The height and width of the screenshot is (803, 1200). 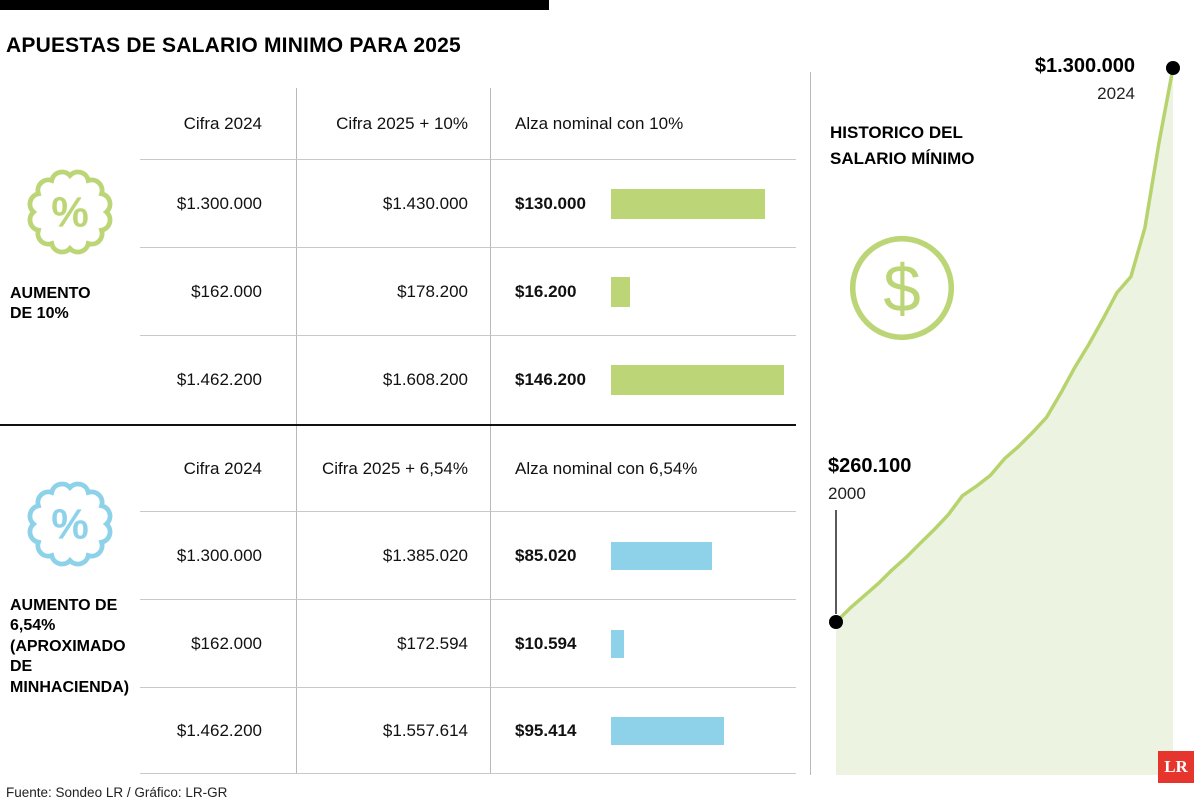 What do you see at coordinates (50, 304) in the screenshot?
I see `aumento-10-label: AUMENTO DE 10%` at bounding box center [50, 304].